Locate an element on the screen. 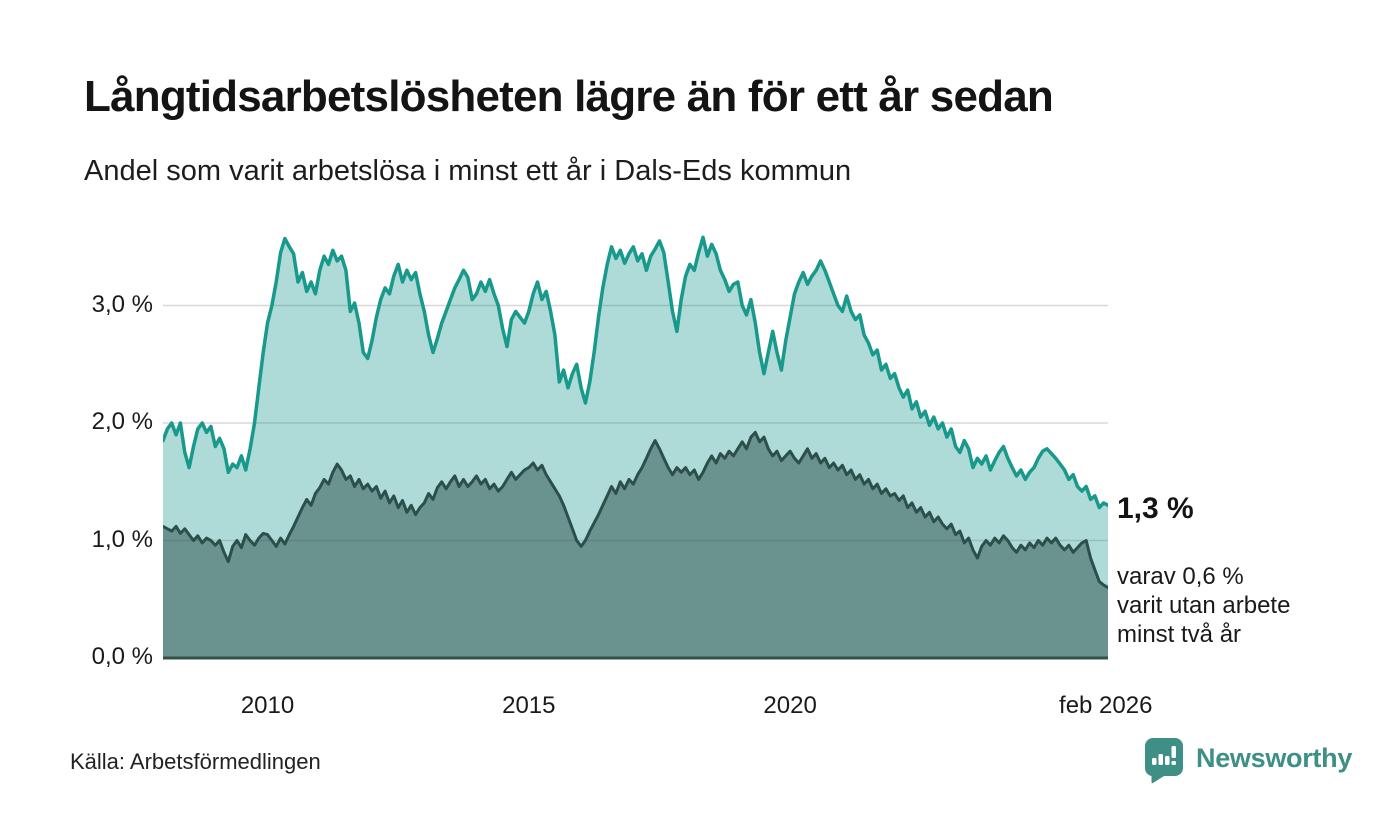  annotation-line-1: varav 0,6 % is located at coordinates (1180, 576).